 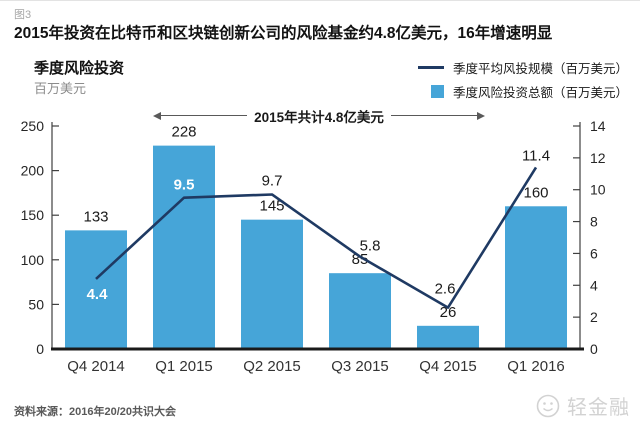 I want to click on bar-q2-2015, so click(x=272, y=284).